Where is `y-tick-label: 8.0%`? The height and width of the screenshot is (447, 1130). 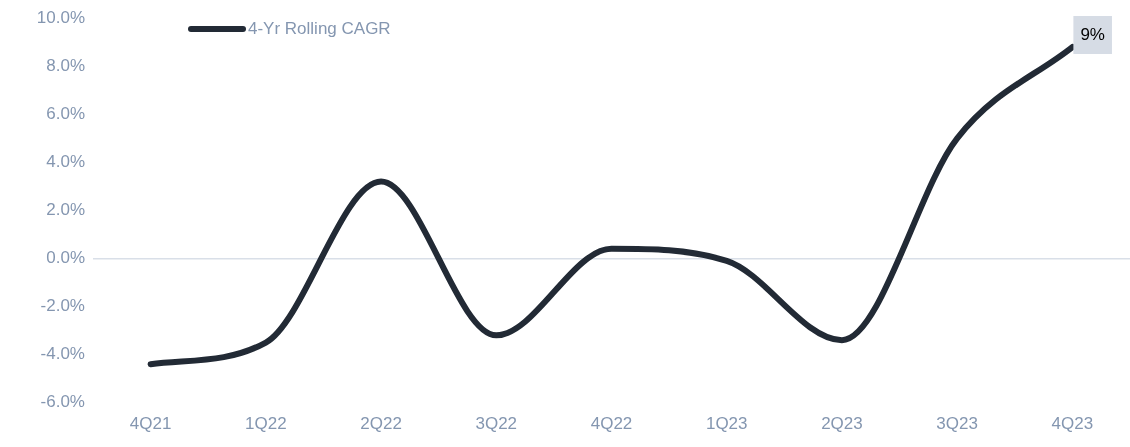 y-tick-label: 8.0% is located at coordinates (65, 65).